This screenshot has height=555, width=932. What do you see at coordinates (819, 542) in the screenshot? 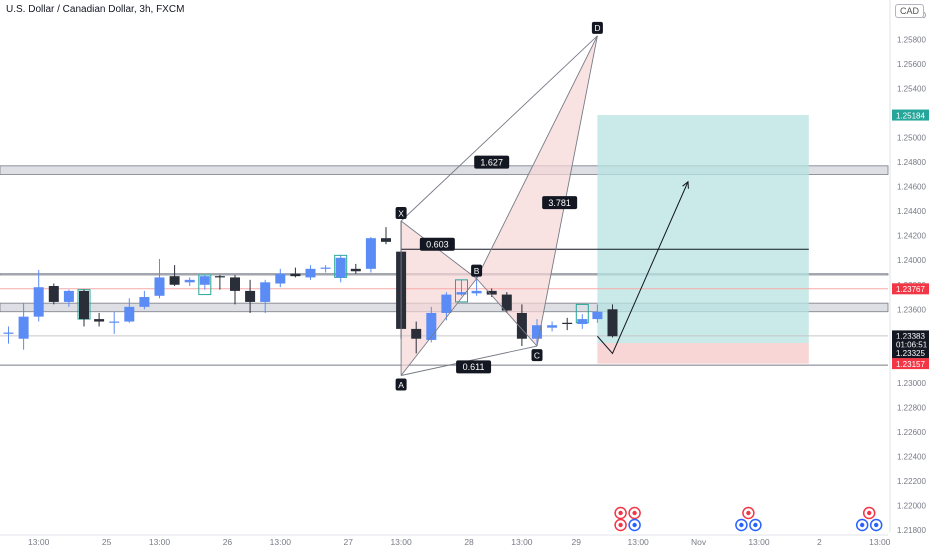
I see `time-tick-label: 2` at bounding box center [819, 542].